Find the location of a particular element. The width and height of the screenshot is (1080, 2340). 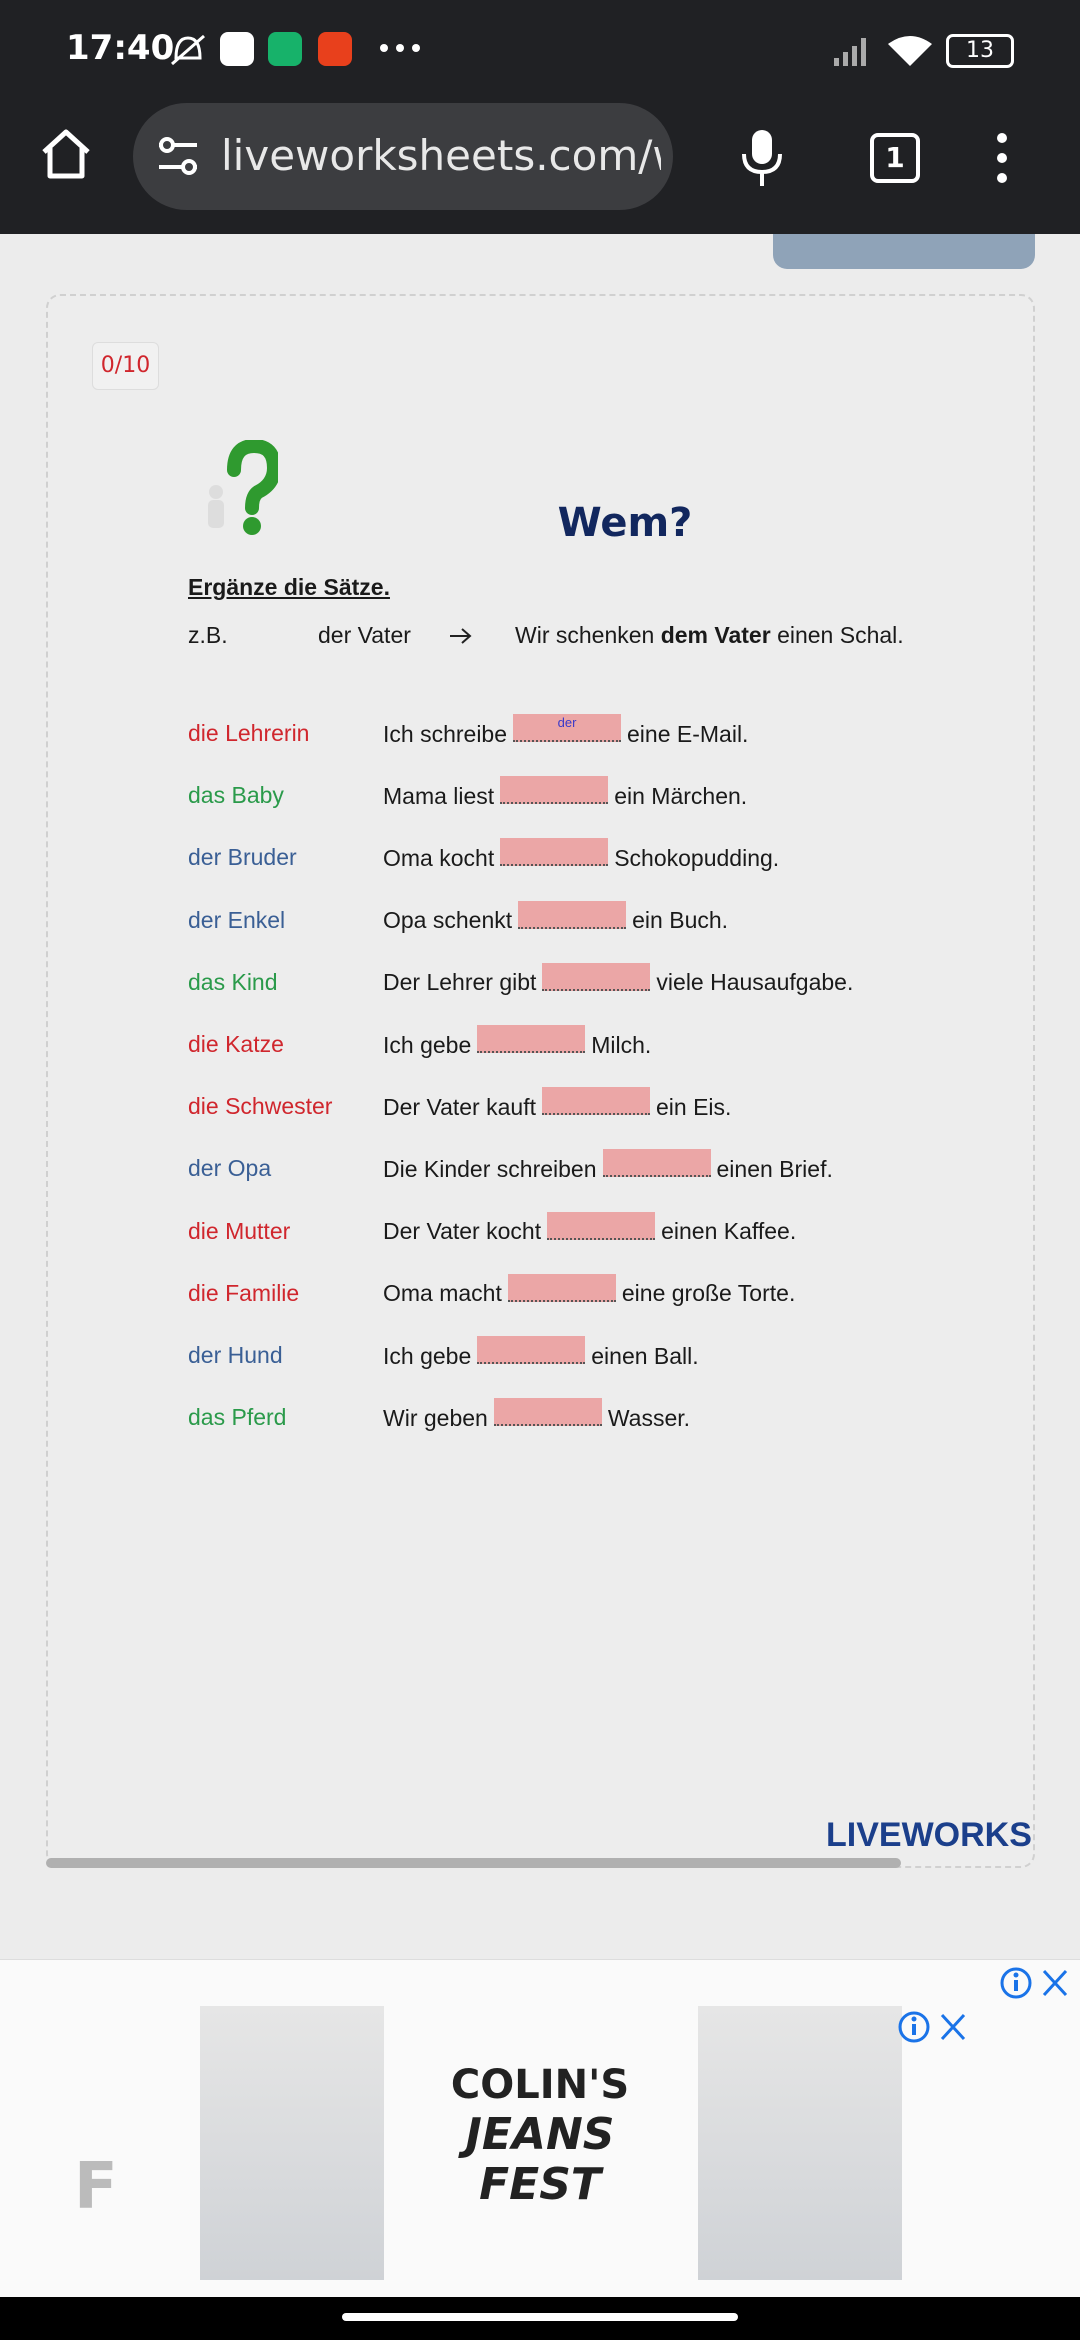

status-icons is located at coordinates (295, 50).